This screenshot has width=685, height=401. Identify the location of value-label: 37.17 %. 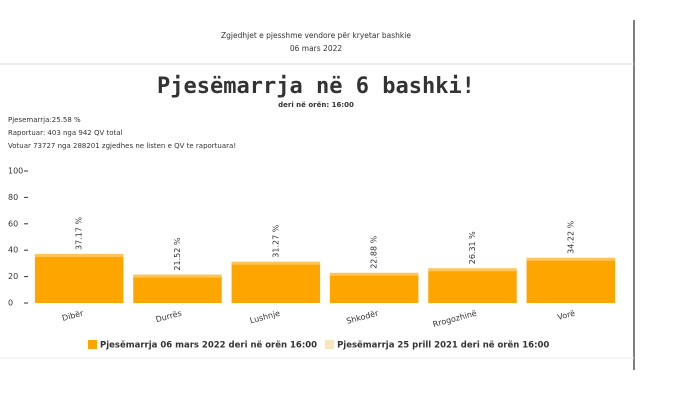
(79, 232).